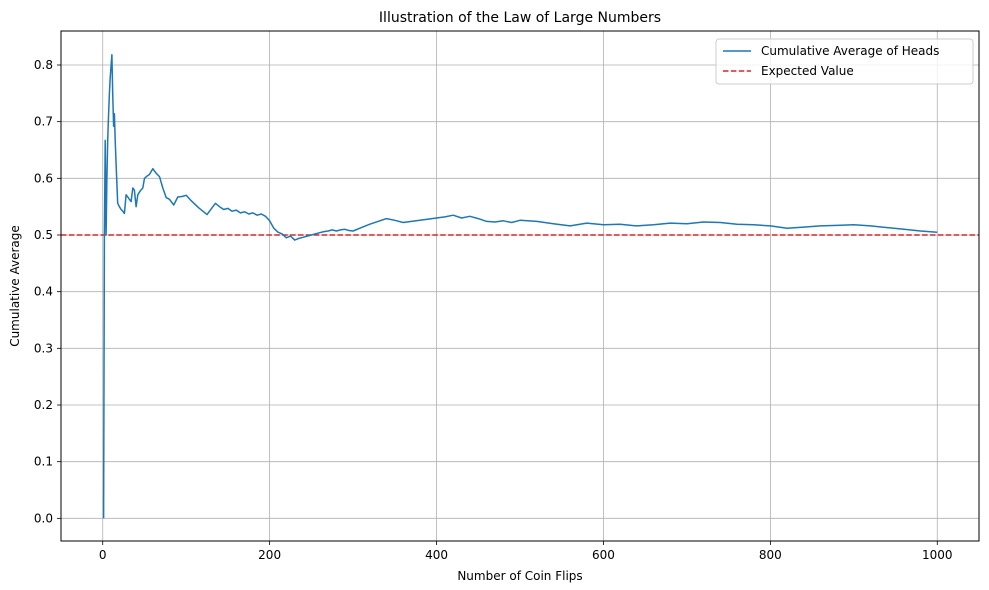 This screenshot has width=989, height=590. What do you see at coordinates (43, 65) in the screenshot?
I see `y-tick-label: 0.8` at bounding box center [43, 65].